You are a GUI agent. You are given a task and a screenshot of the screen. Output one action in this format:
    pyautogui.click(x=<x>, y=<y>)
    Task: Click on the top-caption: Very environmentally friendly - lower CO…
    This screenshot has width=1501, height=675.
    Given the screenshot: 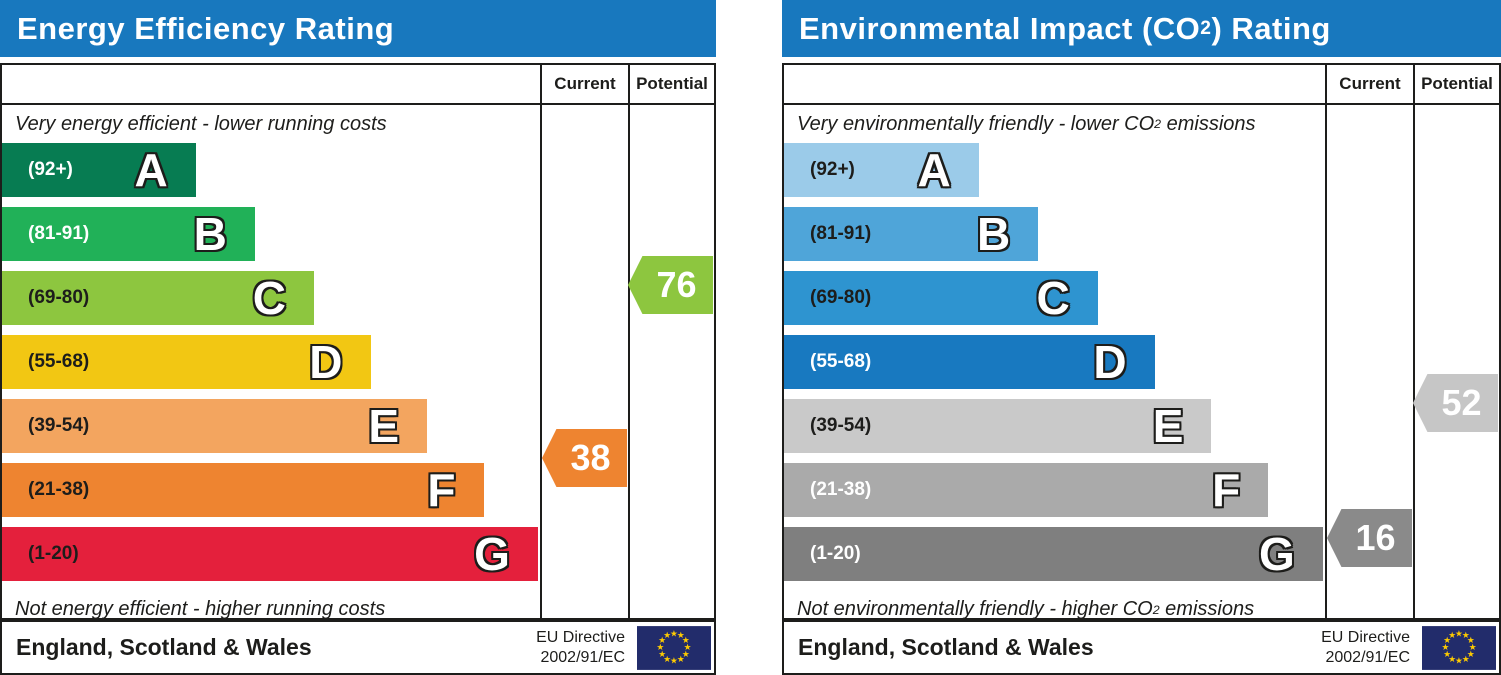 What is the action you would take?
    pyautogui.click(x=1026, y=123)
    